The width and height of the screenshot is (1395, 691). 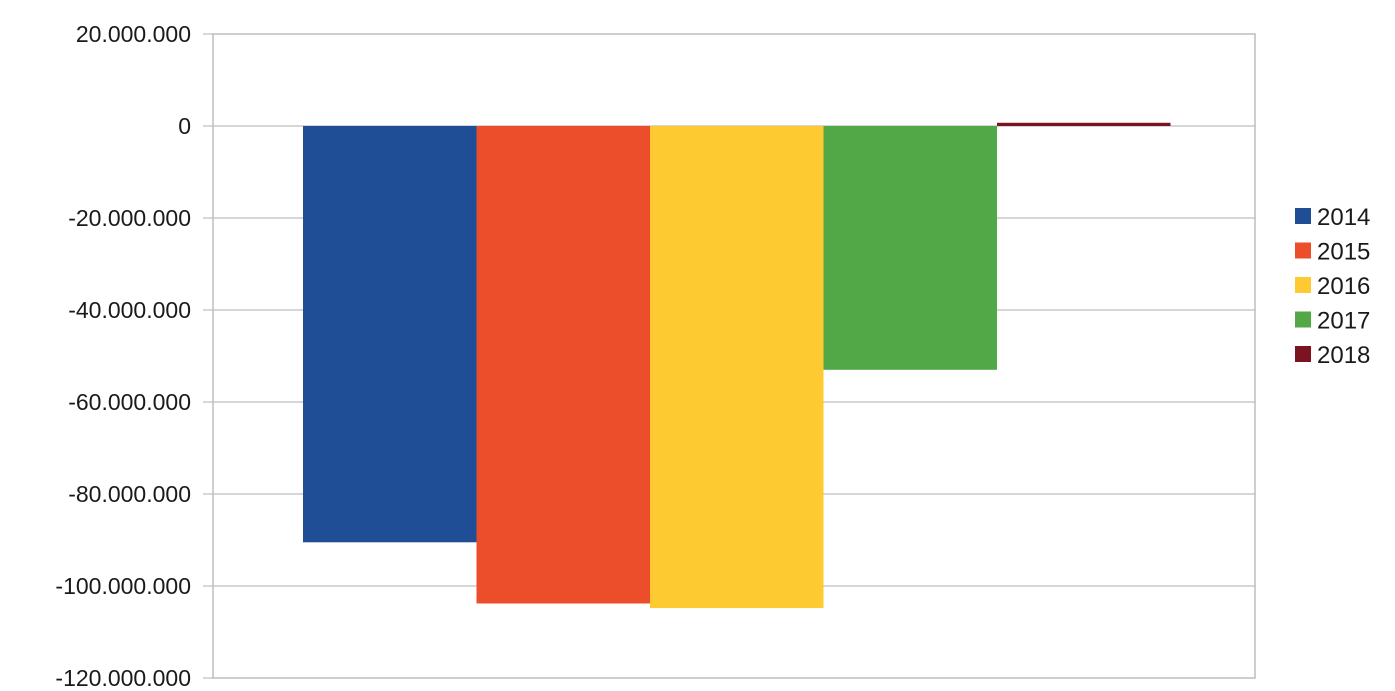 I want to click on y-tick-label: 20.000.000, so click(x=133, y=34).